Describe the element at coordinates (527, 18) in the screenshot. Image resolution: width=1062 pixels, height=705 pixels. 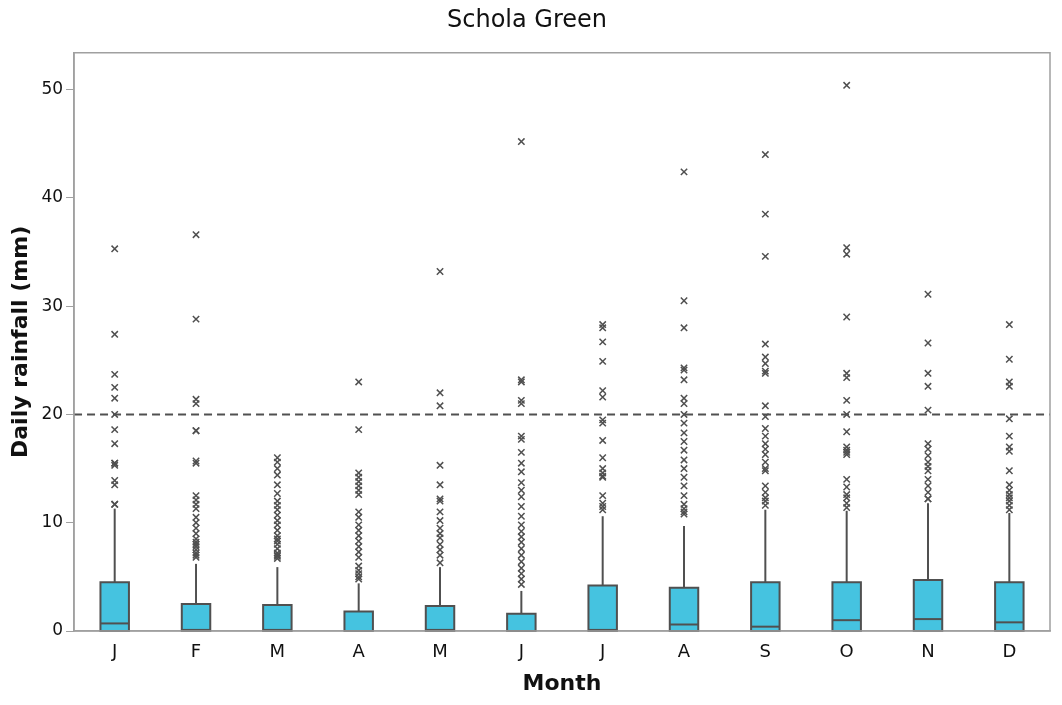
I see `chart-title: Schola Green` at that location.